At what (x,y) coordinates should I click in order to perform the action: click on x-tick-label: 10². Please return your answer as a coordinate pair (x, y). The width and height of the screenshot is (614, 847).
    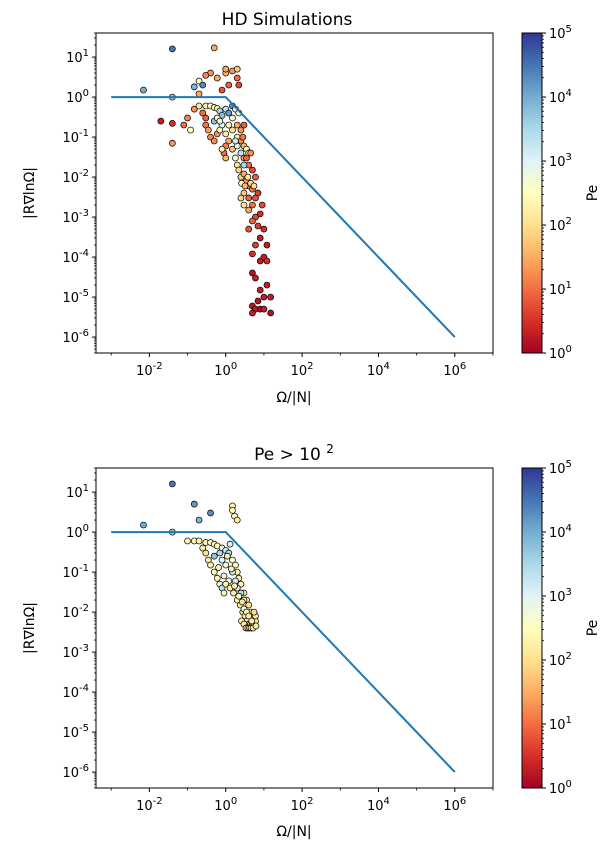
    Looking at the image, I should click on (302, 370).